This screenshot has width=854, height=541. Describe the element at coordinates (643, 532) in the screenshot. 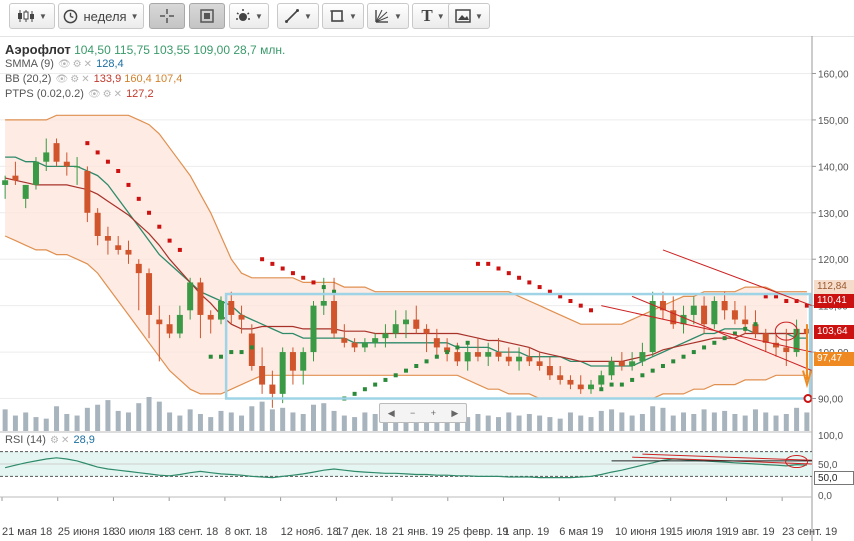

I see `time-tick-label: 10 июня 19` at that location.